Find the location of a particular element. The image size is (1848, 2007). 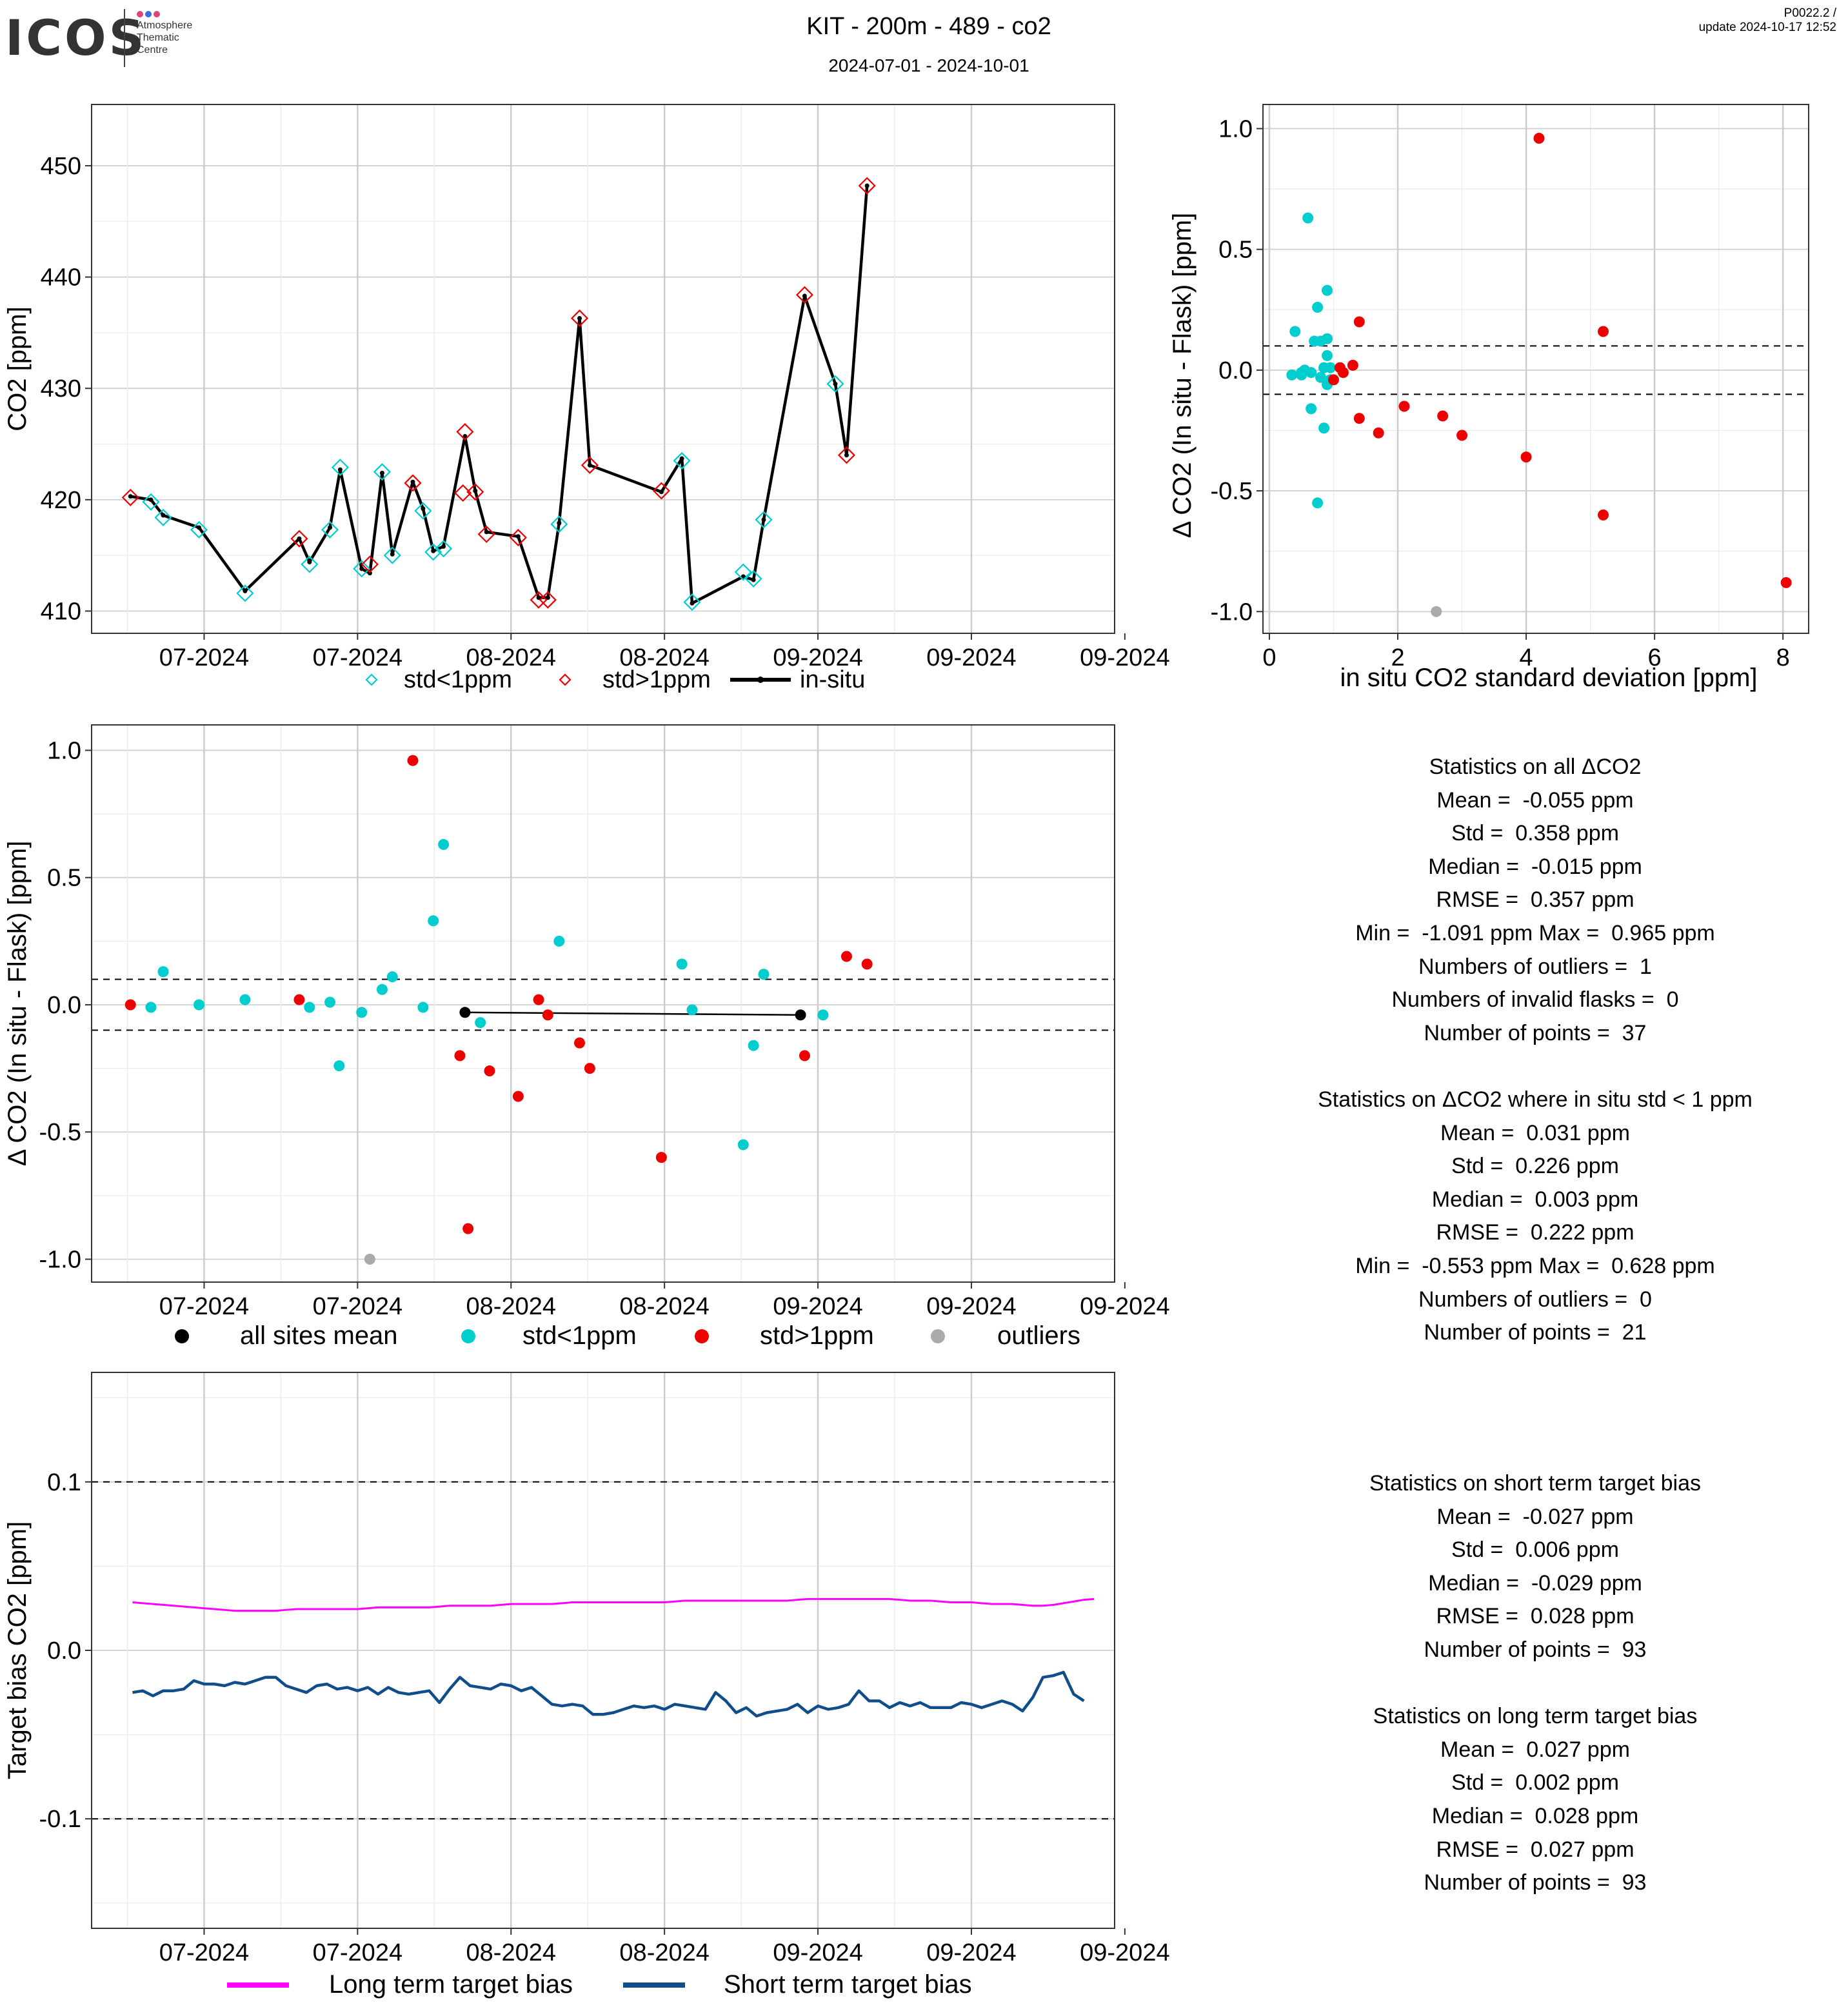

stats-line: RMSE = 0.222 ppm is located at coordinates (1535, 1232).